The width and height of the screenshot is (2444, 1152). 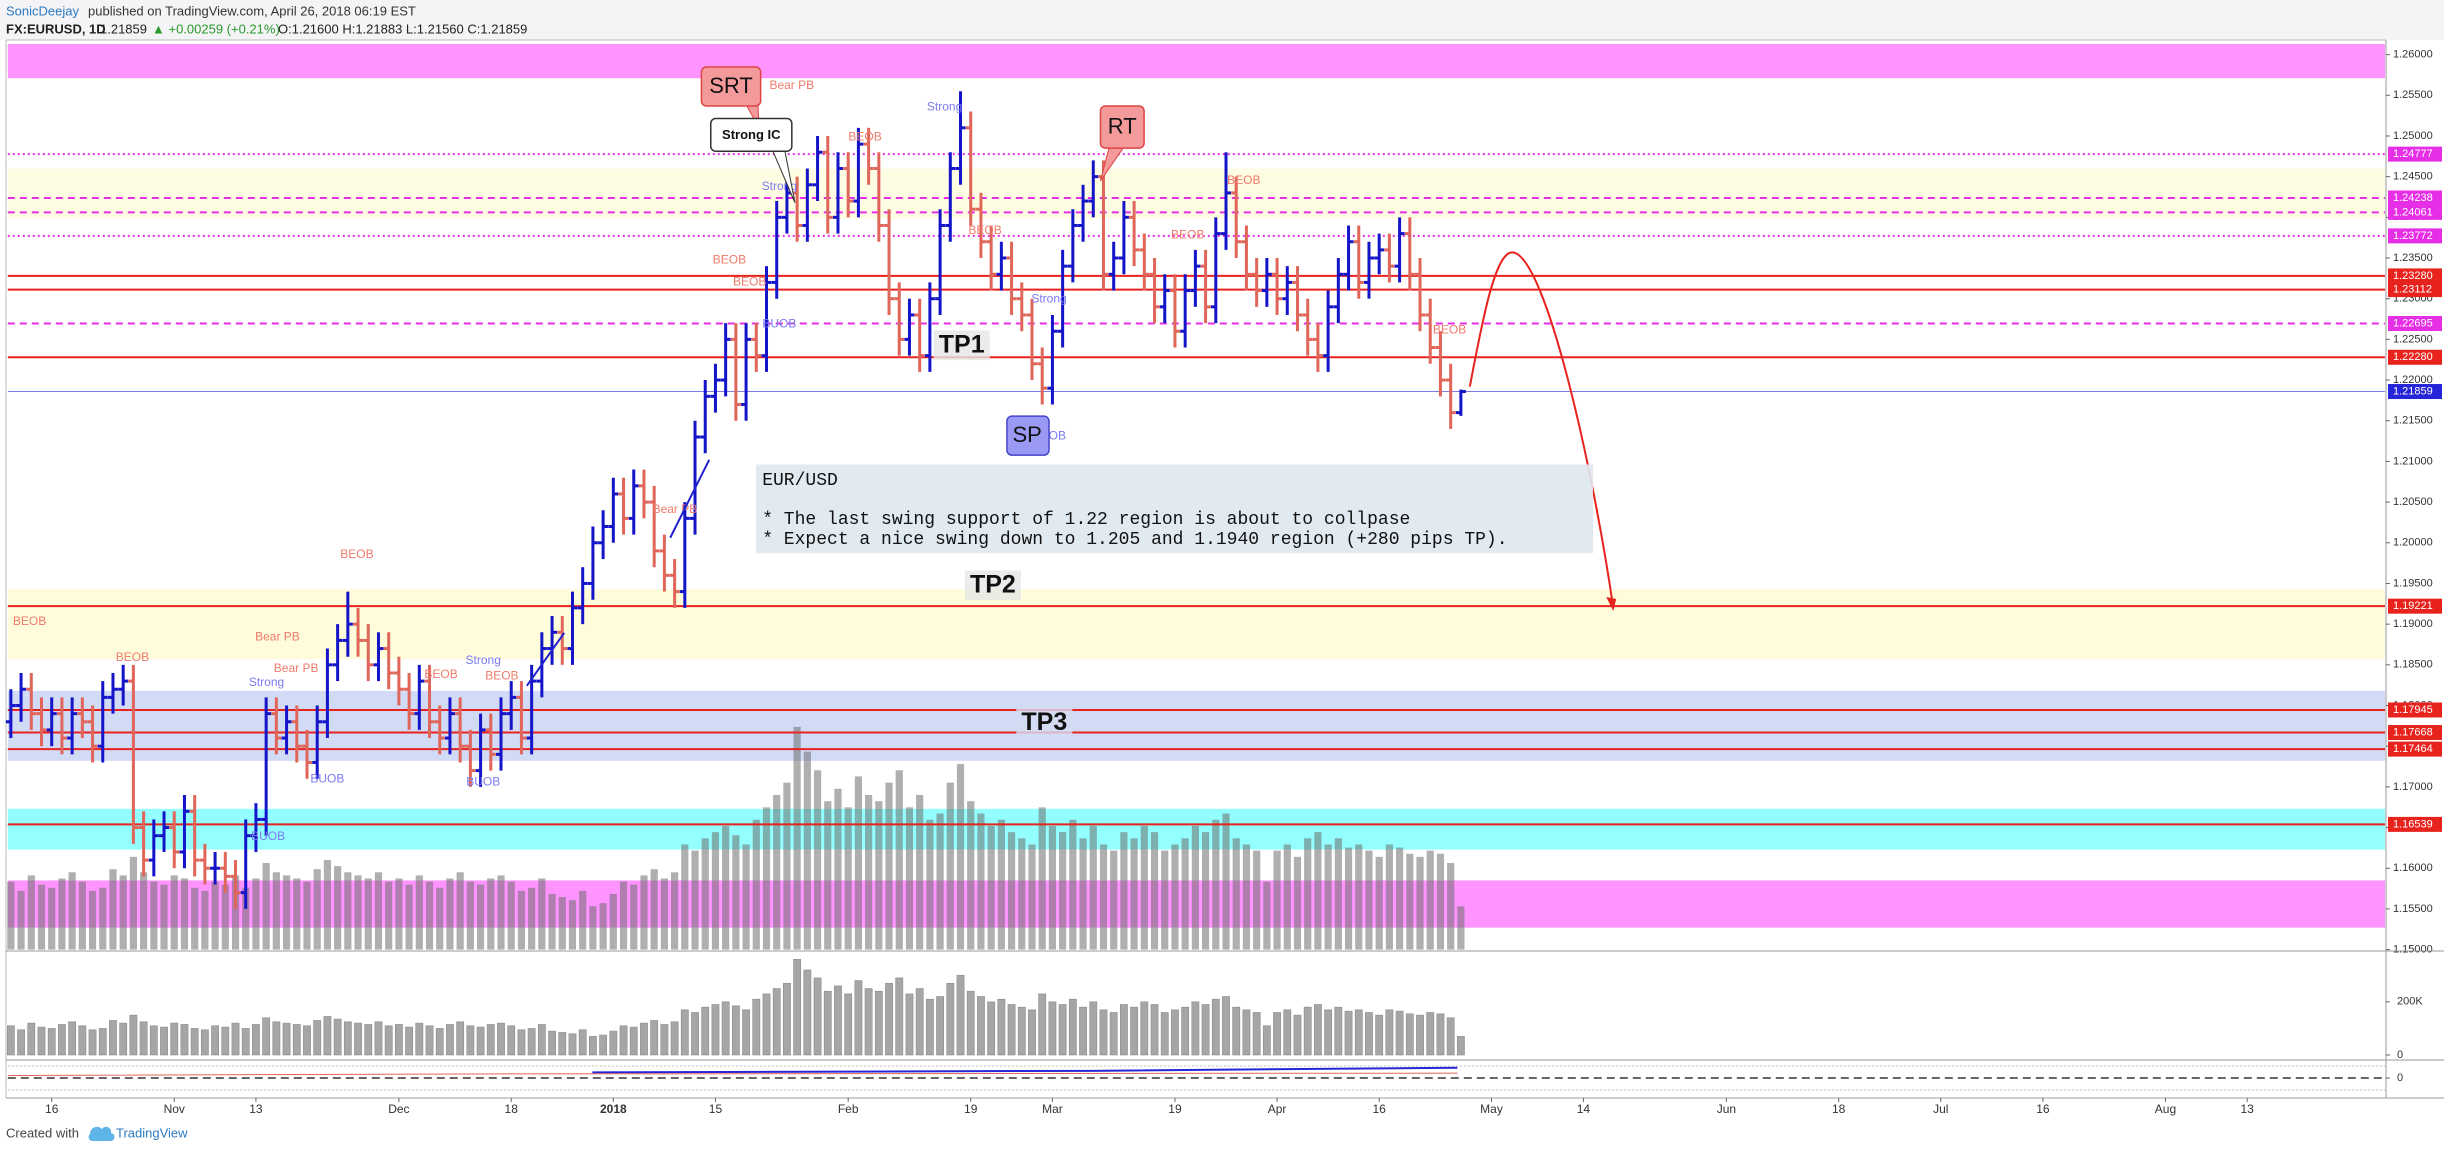 What do you see at coordinates (1174, 509) in the screenshot?
I see `note-box` at bounding box center [1174, 509].